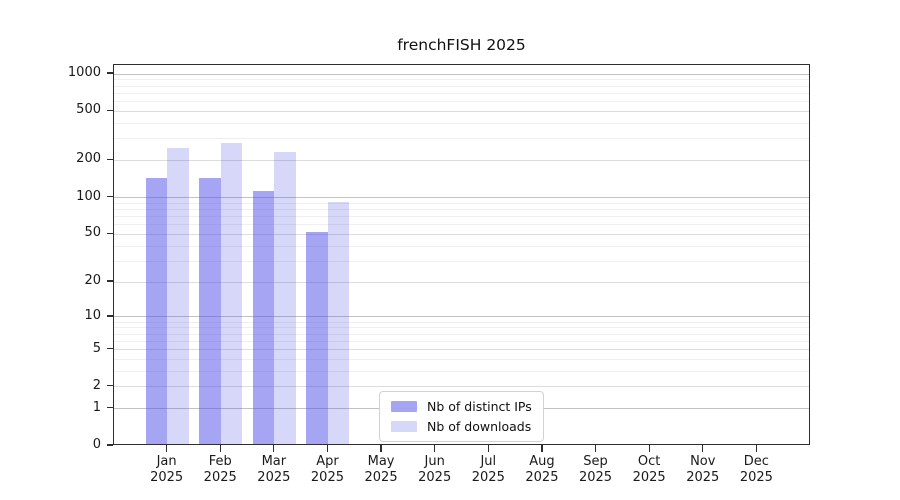 This screenshot has height=500, width=900. Describe the element at coordinates (381, 469) in the screenshot. I see `x-tick-label-may: May 2025` at that location.